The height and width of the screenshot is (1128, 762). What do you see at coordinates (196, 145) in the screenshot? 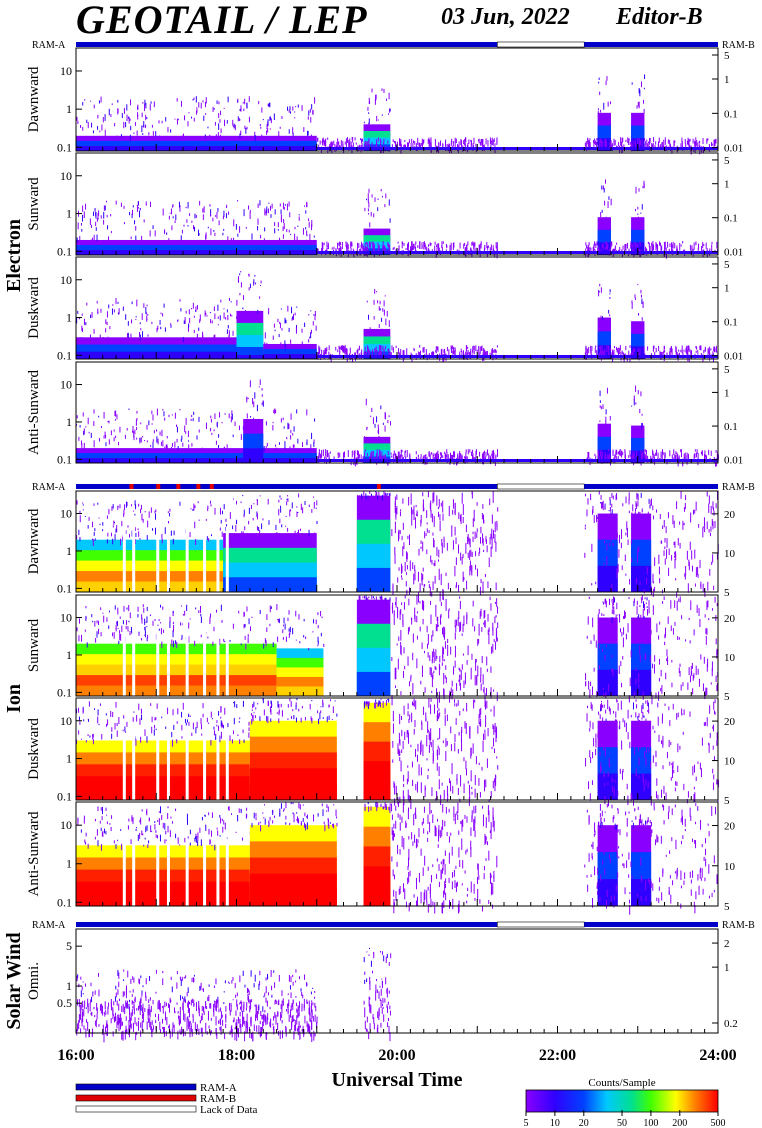
I see `activity-band` at bounding box center [196, 145].